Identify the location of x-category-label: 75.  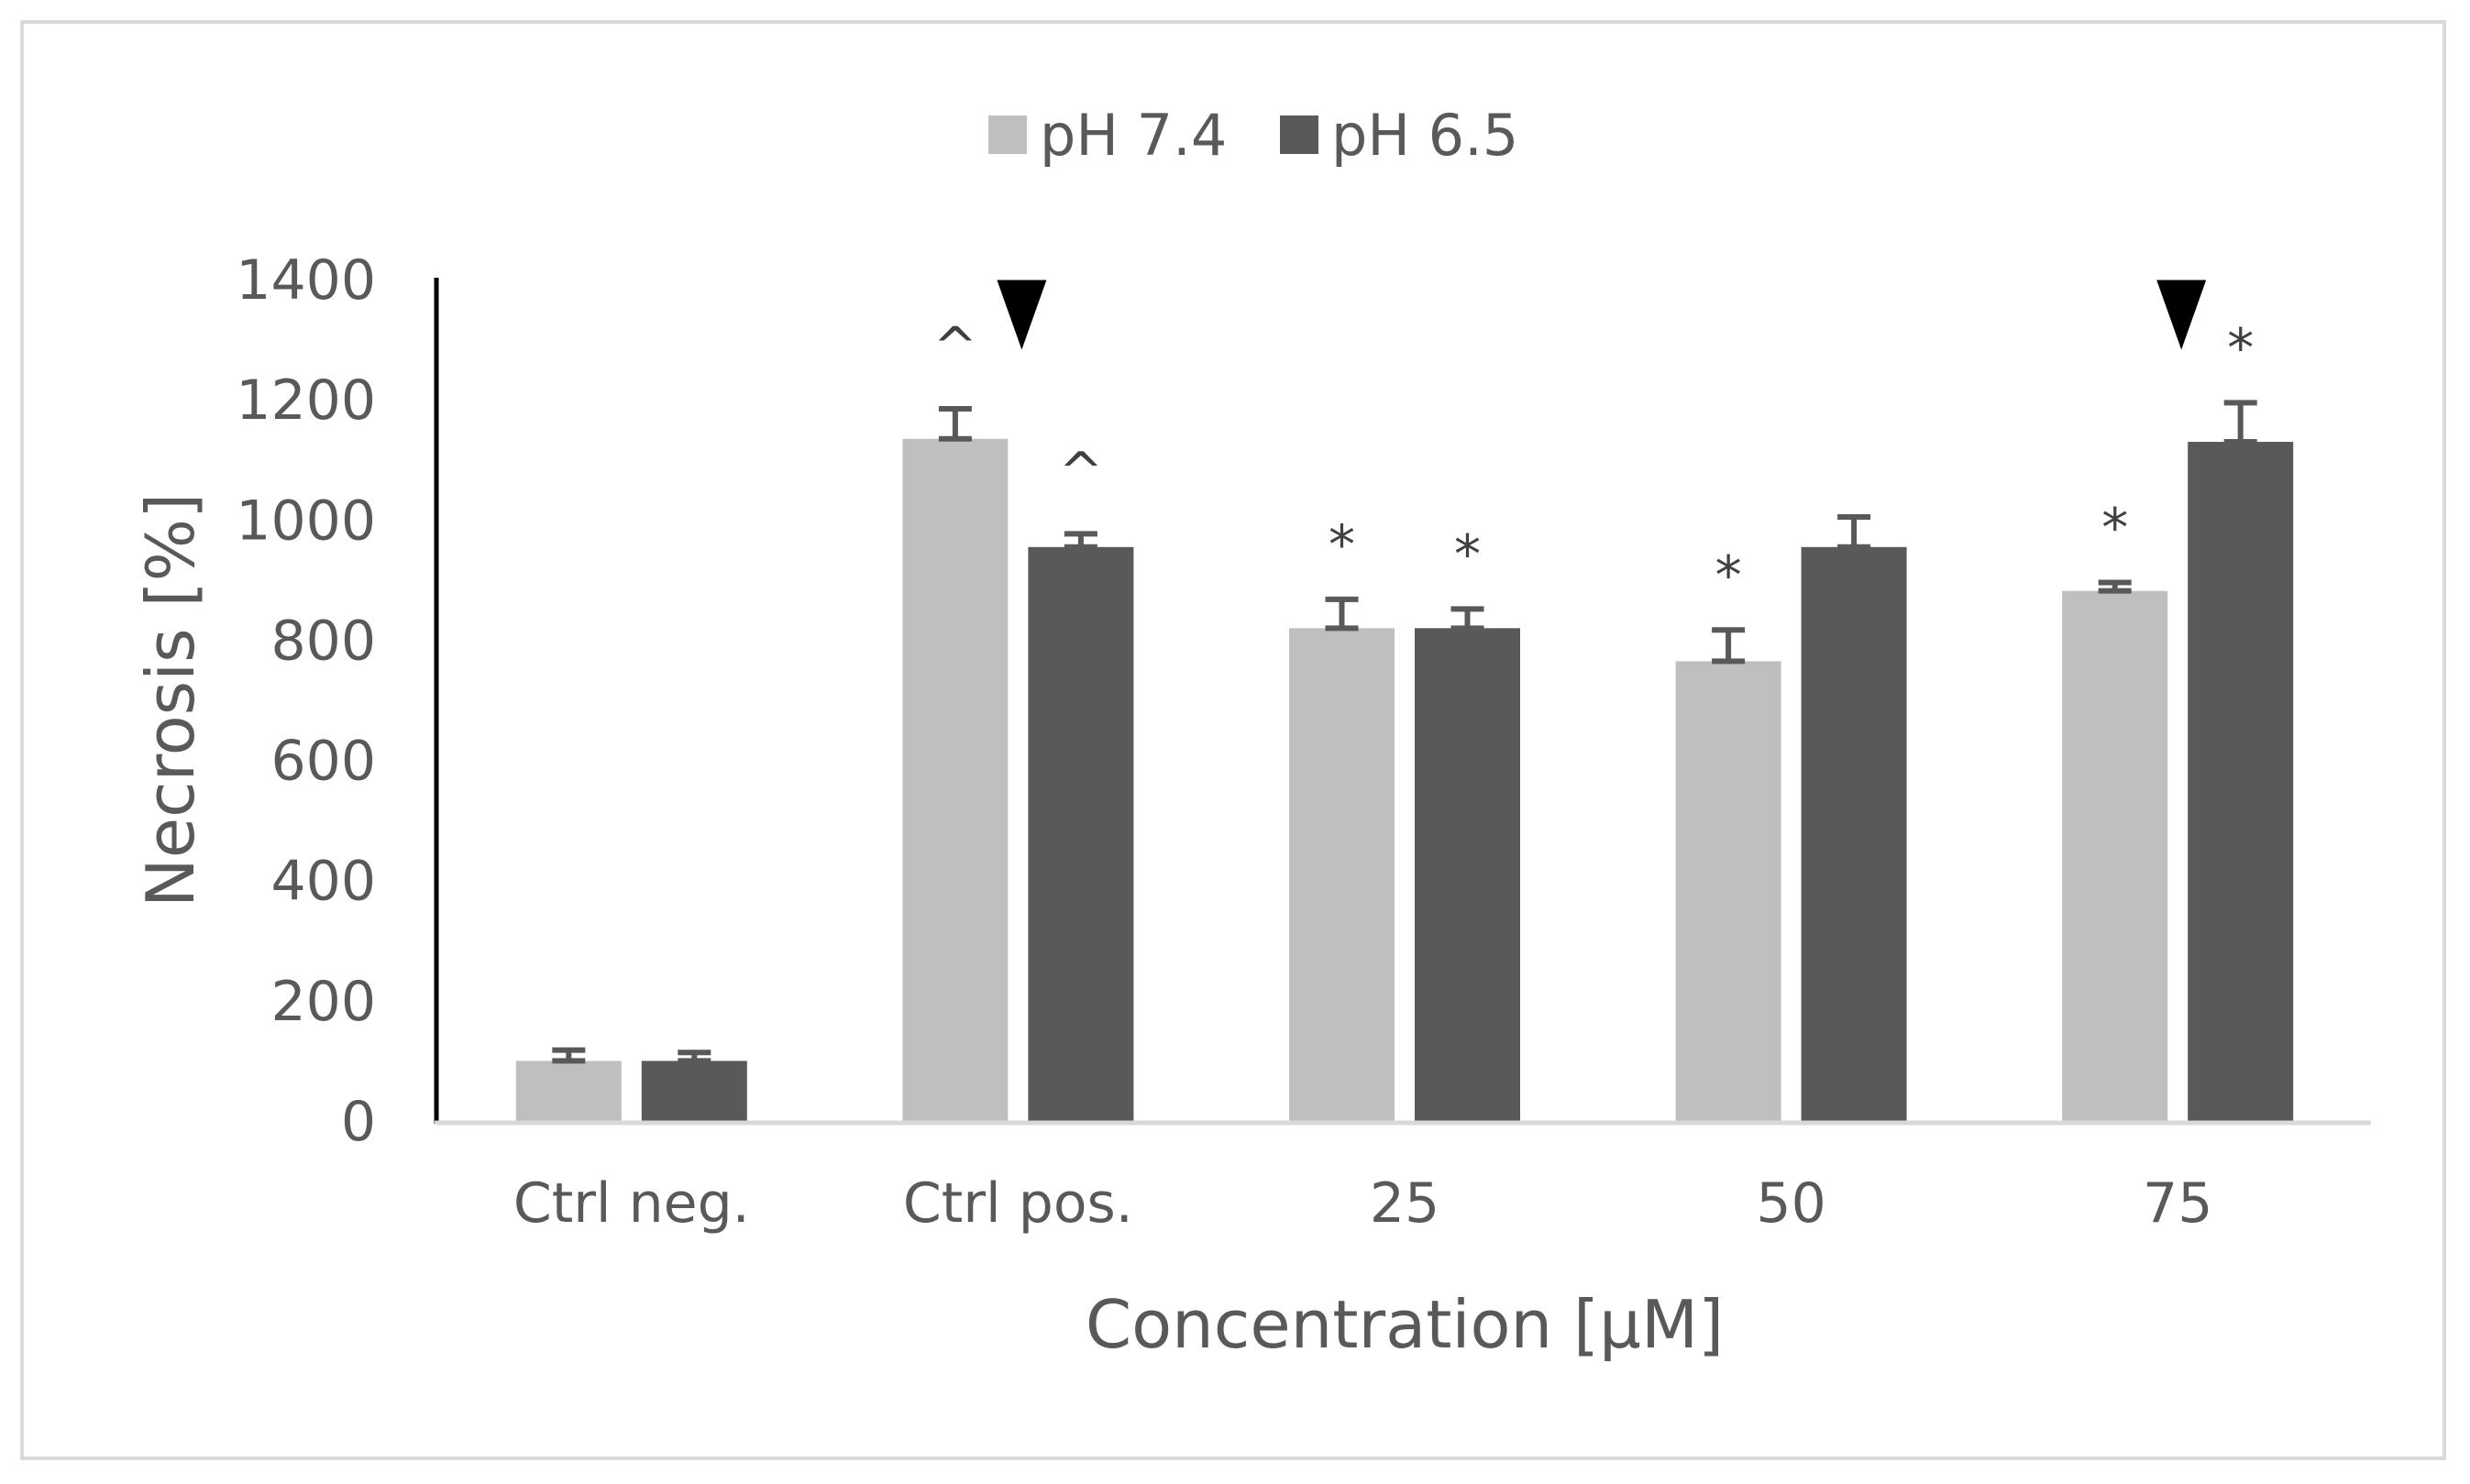
(2177, 1203).